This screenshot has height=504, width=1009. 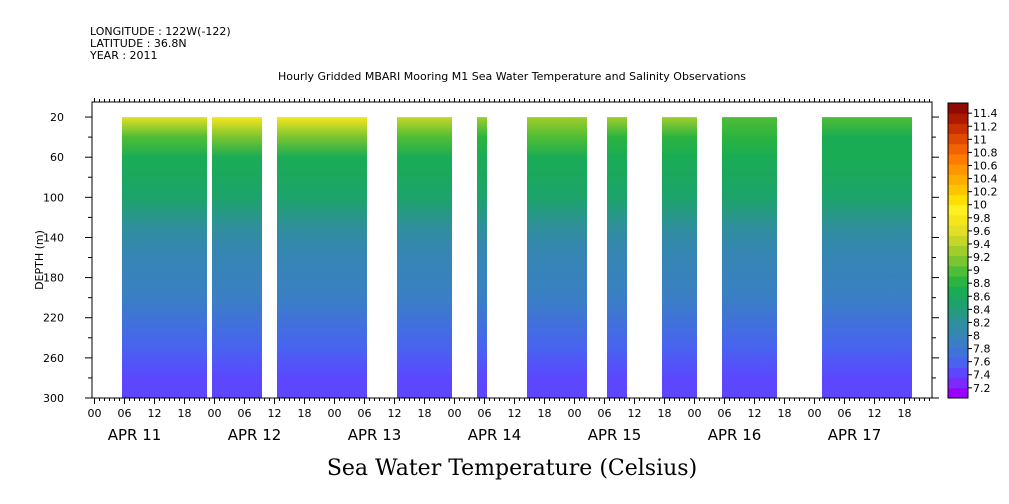 I want to click on colorbar-label: 9.4, so click(x=982, y=244).